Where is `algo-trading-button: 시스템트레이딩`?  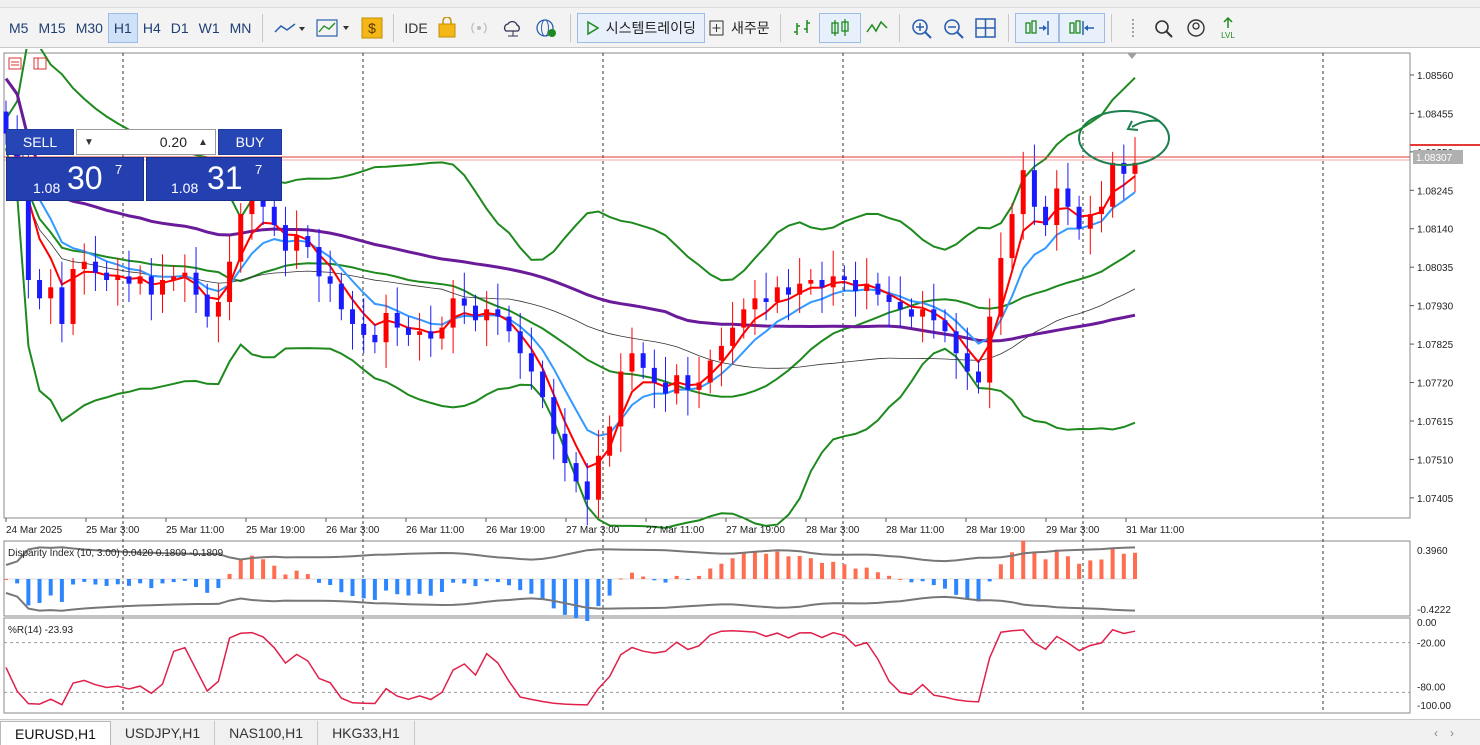
algo-trading-button: 시스템트레이딩 is located at coordinates (640, 27).